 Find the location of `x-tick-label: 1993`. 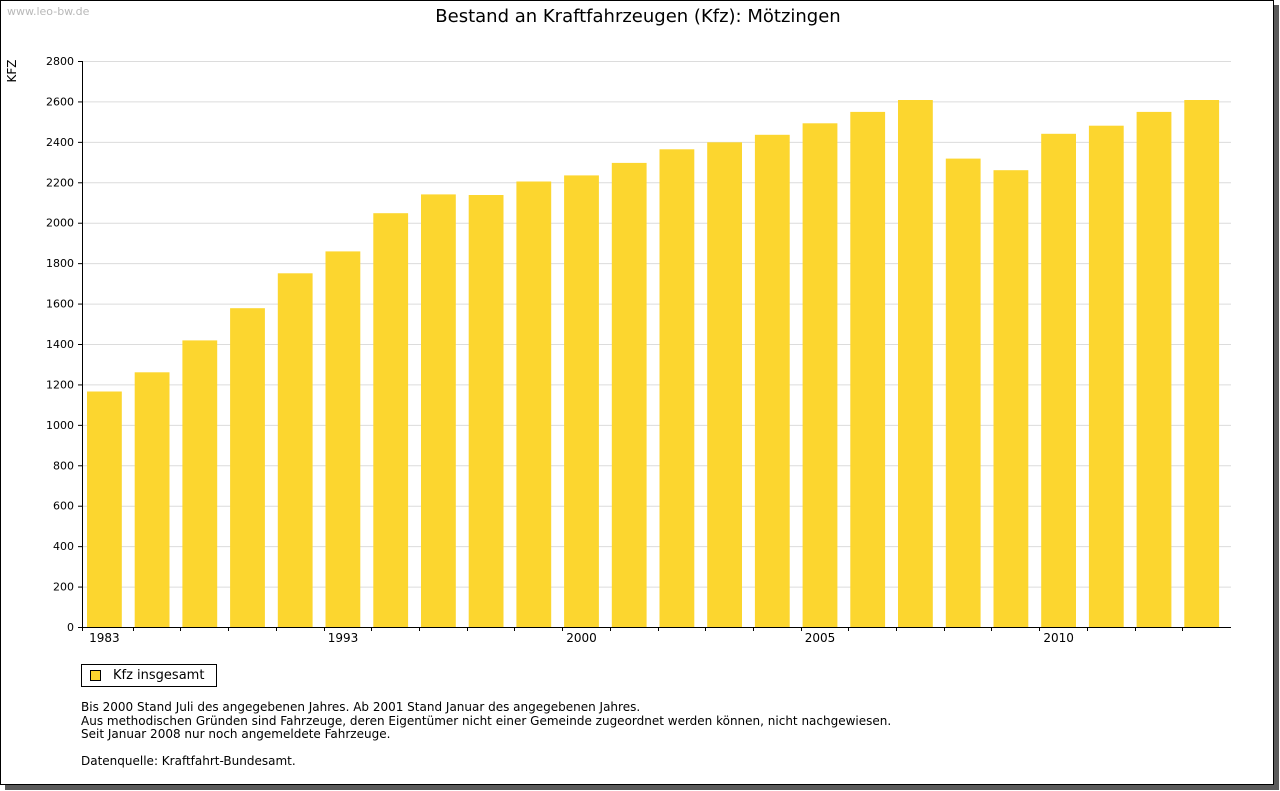

x-tick-label: 1993 is located at coordinates (343, 638).